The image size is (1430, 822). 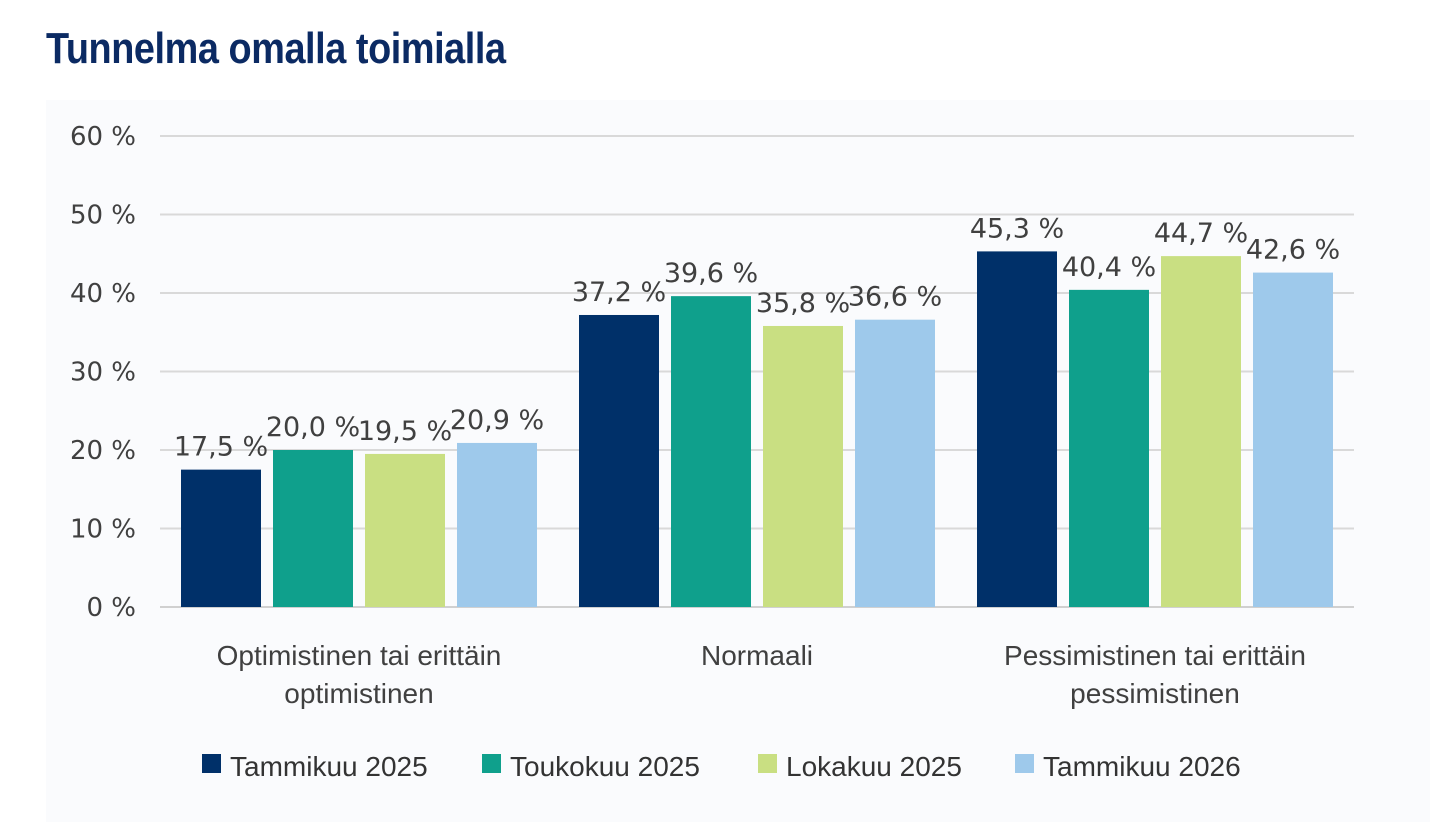 What do you see at coordinates (1155, 655) in the screenshot?
I see `category-label: Pessimistinen tai erittäin` at bounding box center [1155, 655].